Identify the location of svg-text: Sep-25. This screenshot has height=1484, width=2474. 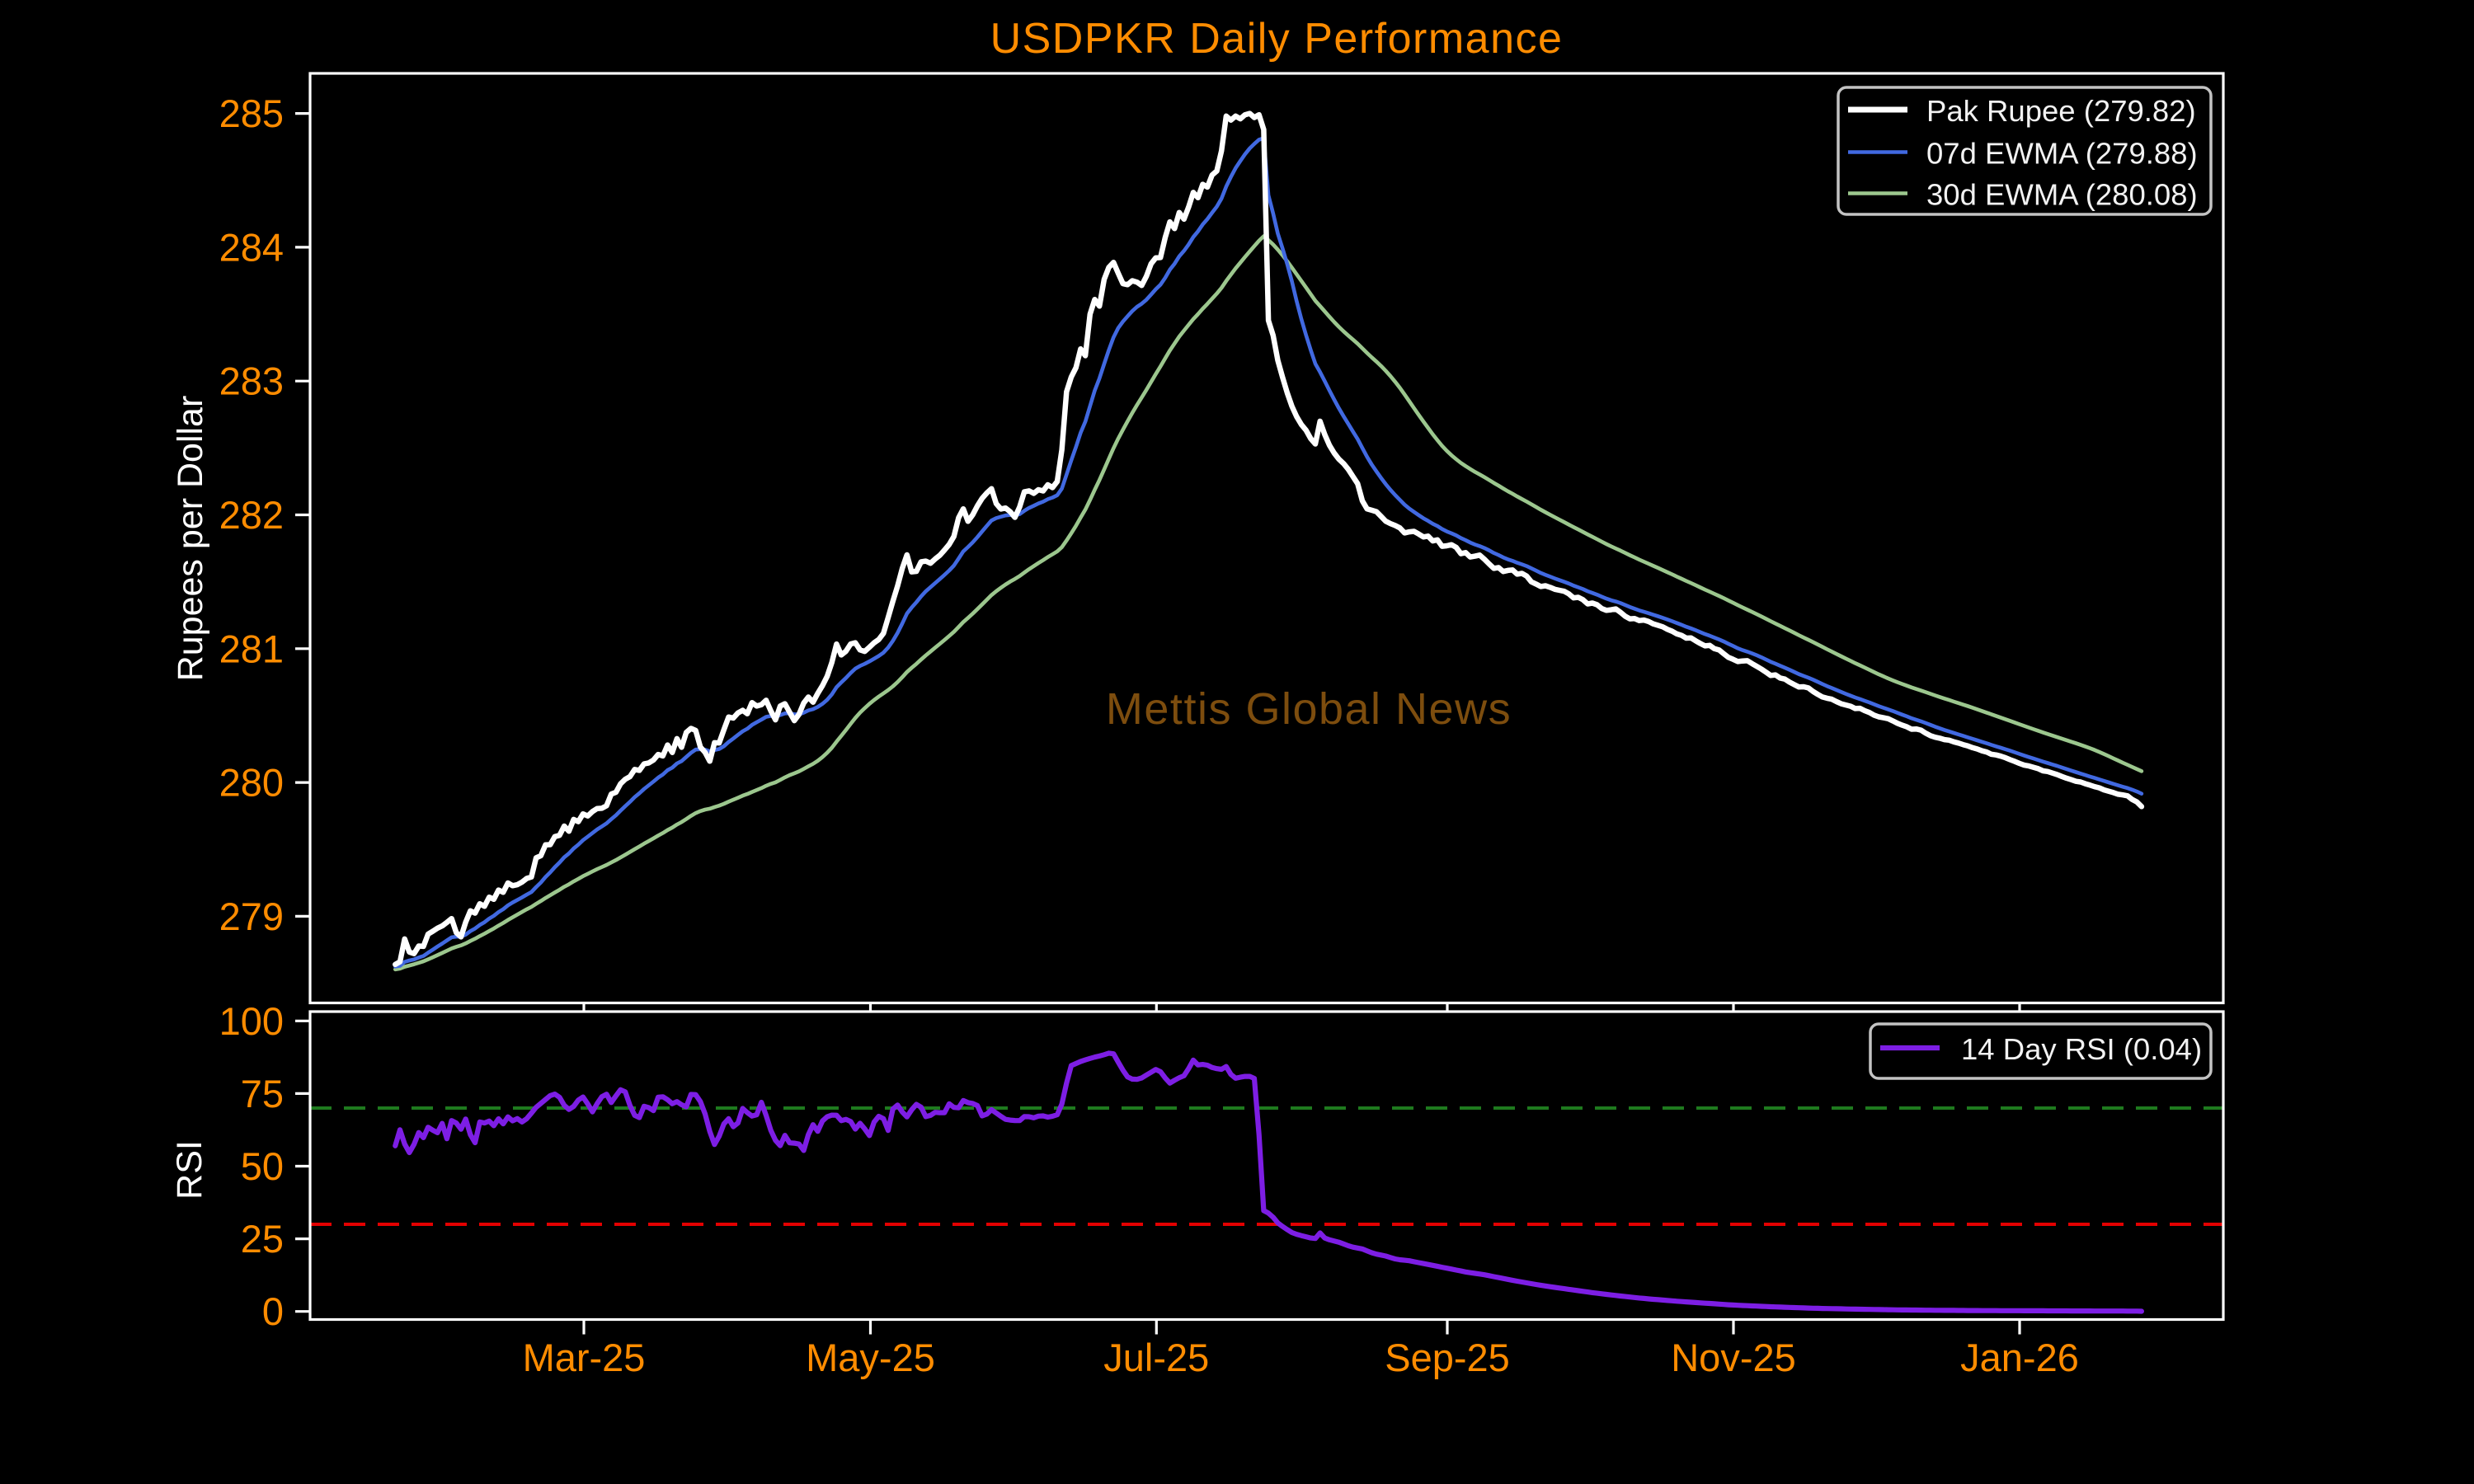
(1447, 1357).